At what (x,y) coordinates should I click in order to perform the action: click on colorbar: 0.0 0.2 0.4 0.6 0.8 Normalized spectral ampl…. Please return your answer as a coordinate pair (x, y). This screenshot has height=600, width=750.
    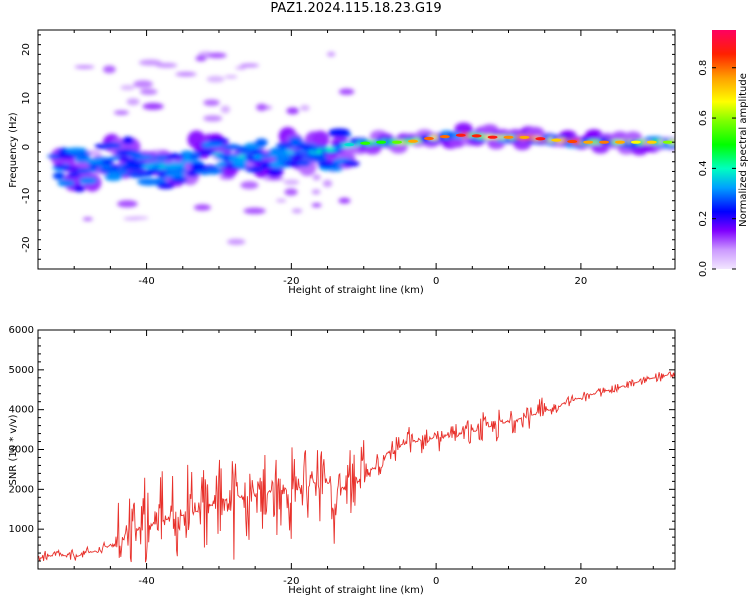
    Looking at the image, I should click on (723, 153).